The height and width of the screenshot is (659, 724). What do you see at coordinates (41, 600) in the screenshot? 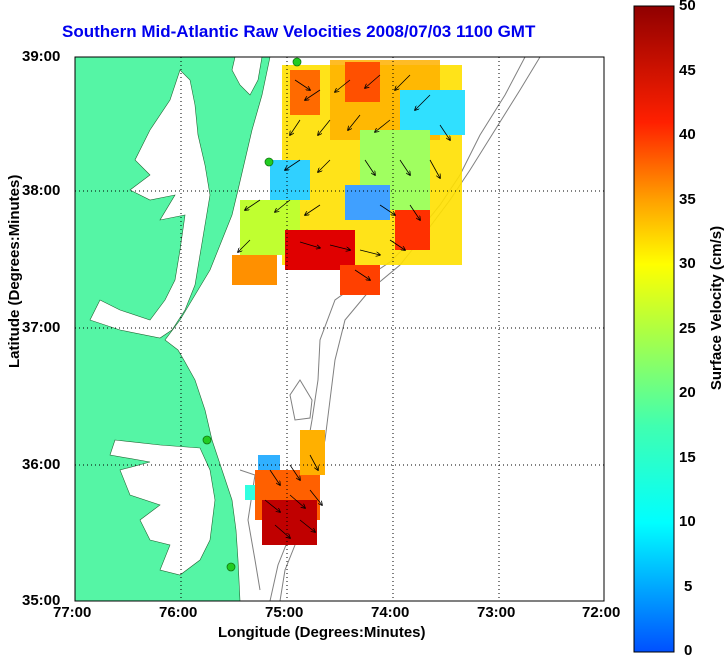
I see `y-tick-label: 35:00` at bounding box center [41, 600].